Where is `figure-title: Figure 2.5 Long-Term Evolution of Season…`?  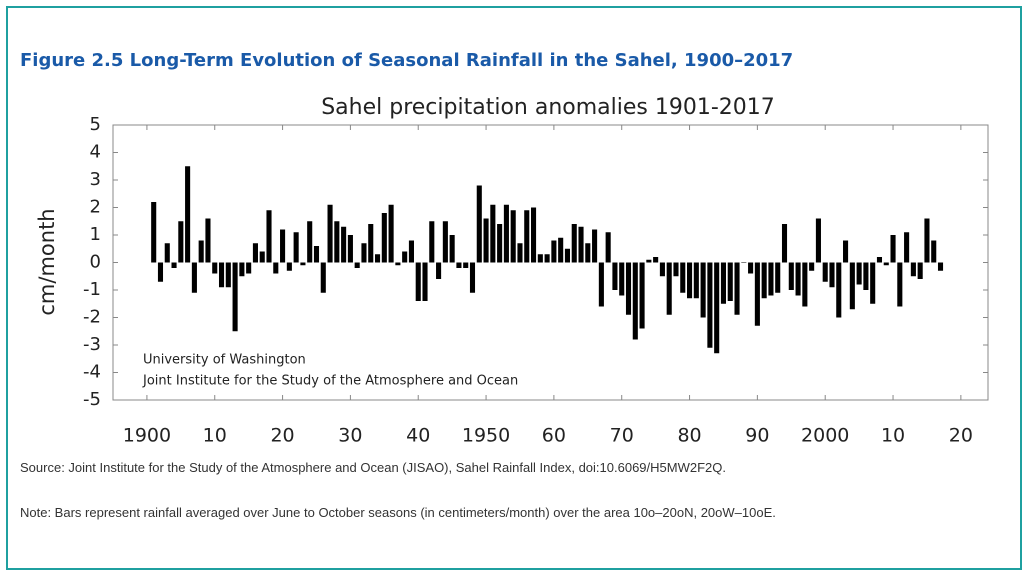
figure-title: Figure 2.5 Long-Term Evolution of Season… is located at coordinates (407, 60).